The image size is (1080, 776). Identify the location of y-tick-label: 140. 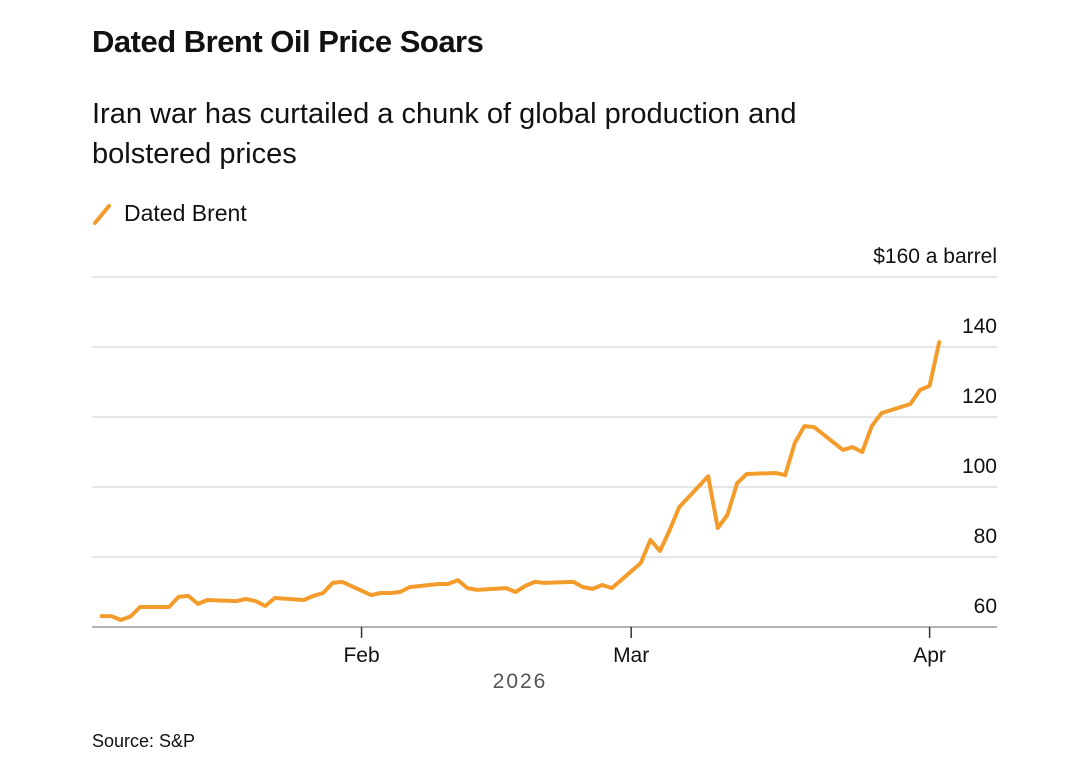
(979, 326).